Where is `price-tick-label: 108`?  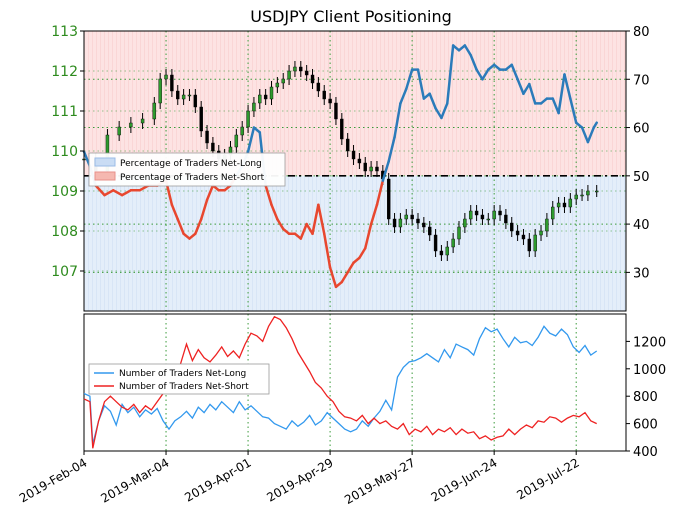
price-tick-label: 108 is located at coordinates (64, 232).